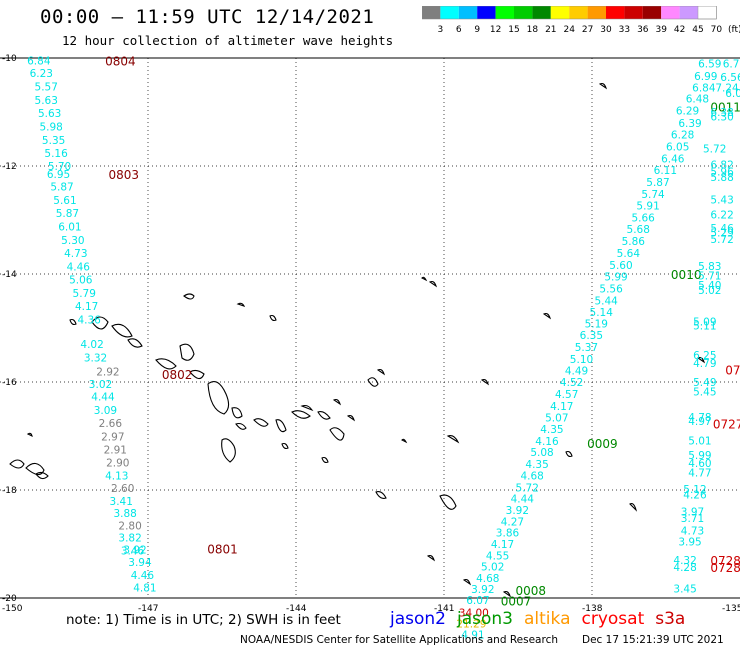 The height and width of the screenshot is (650, 740). Describe the element at coordinates (81, 280) in the screenshot. I see `wave-height-label: 5.06` at that location.